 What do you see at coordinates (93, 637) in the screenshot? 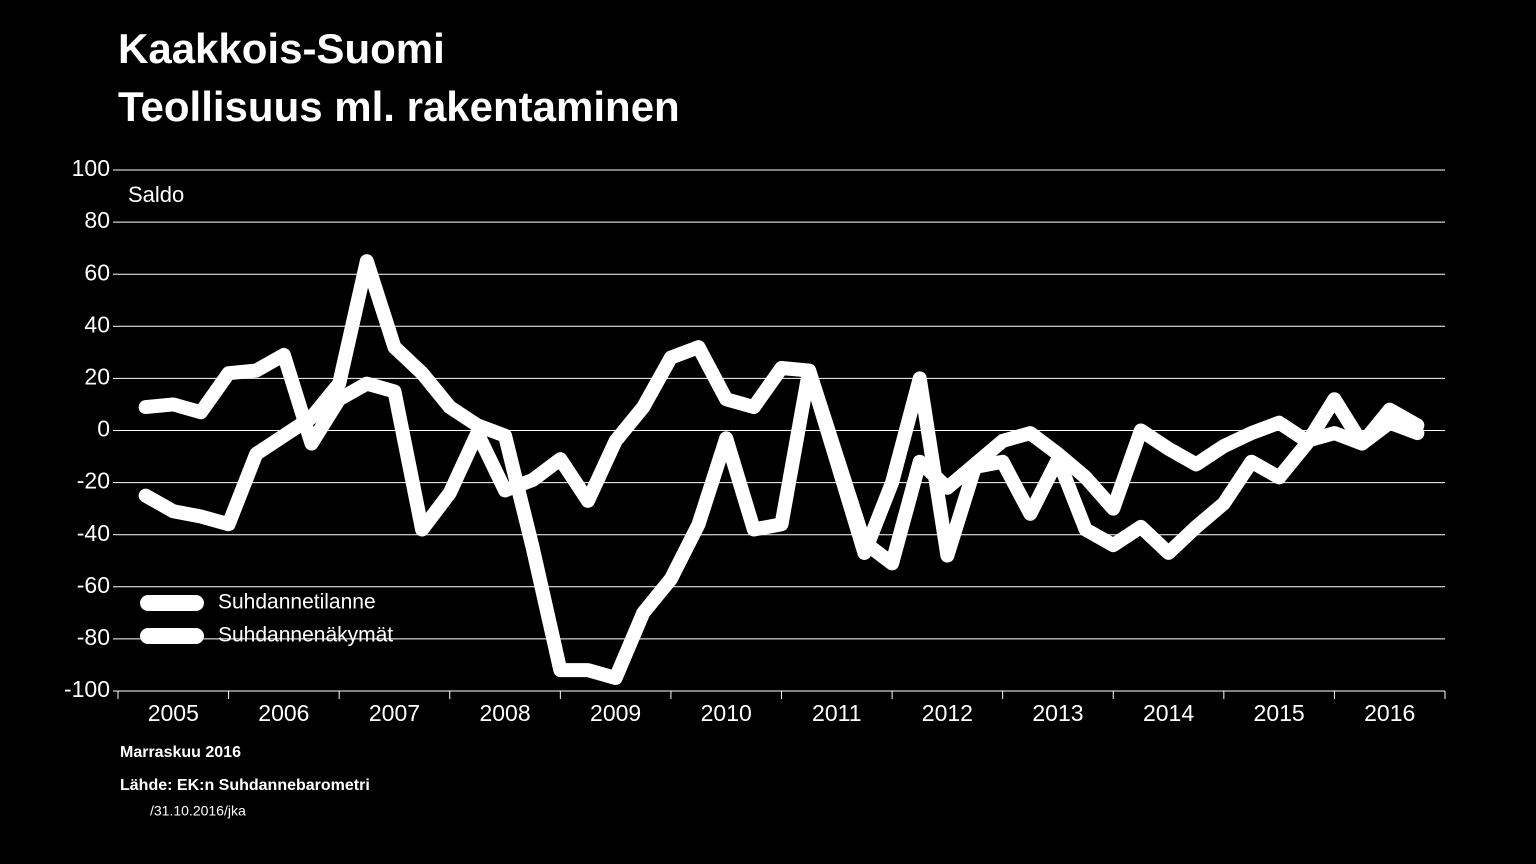
I see `y-tick-label: -80` at bounding box center [93, 637].